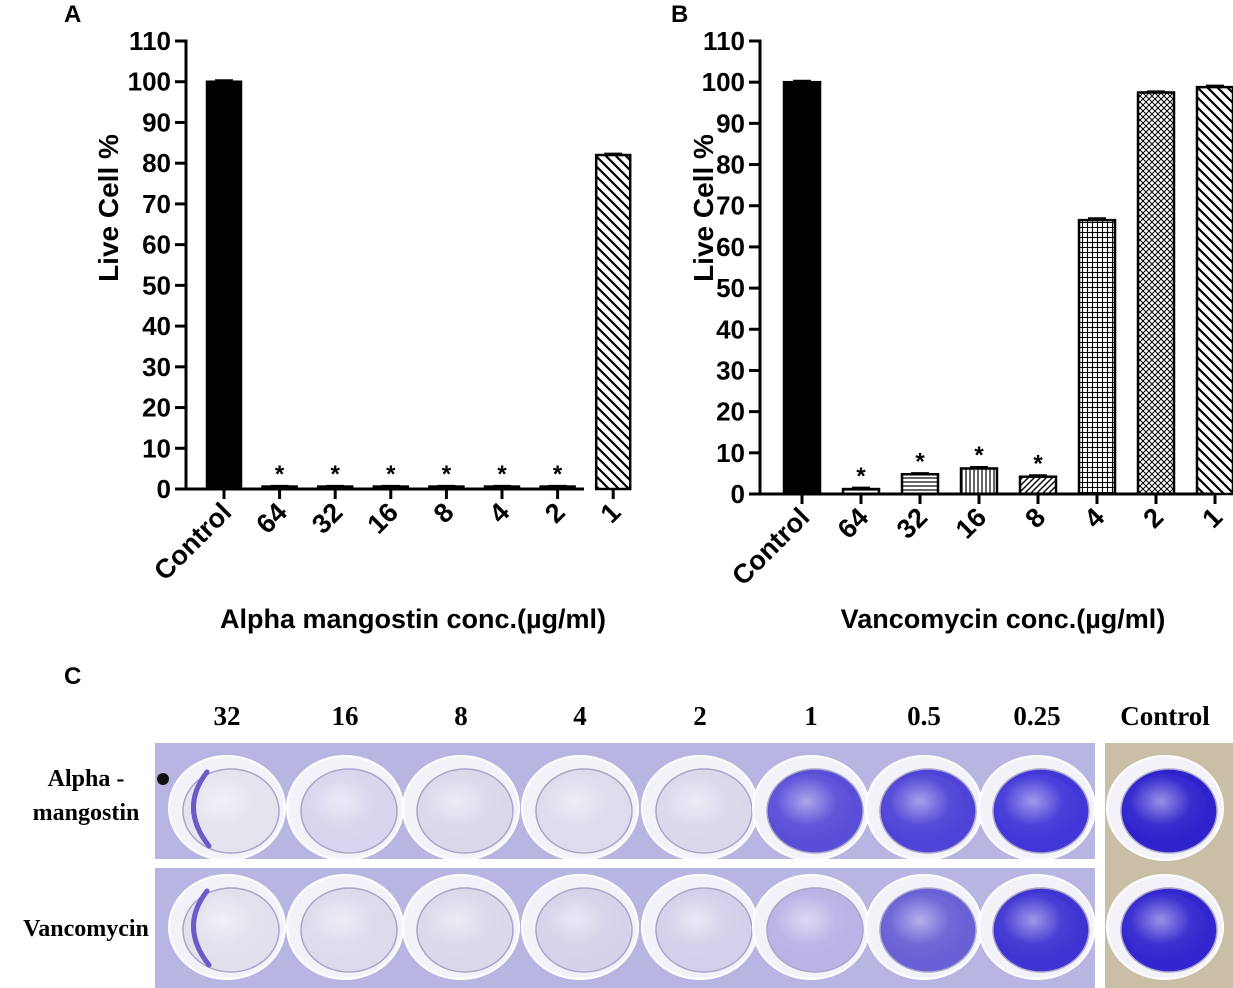 The width and height of the screenshot is (1233, 988). What do you see at coordinates (86, 929) in the screenshot?
I see `row-label: Vancomycin` at bounding box center [86, 929].